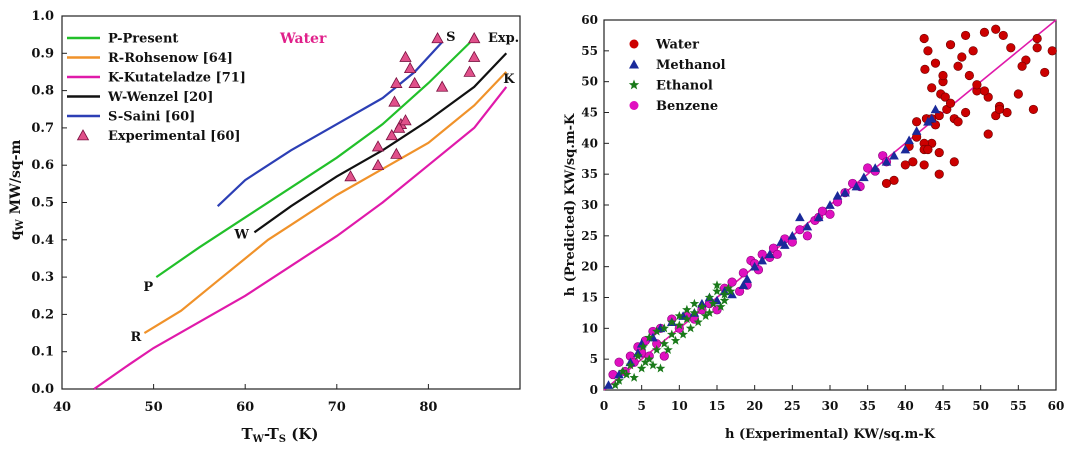 The height and width of the screenshot is (449, 1068). What do you see at coordinates (589, 236) in the screenshot?
I see `right-y-tick-label: 25` at bounding box center [589, 236].